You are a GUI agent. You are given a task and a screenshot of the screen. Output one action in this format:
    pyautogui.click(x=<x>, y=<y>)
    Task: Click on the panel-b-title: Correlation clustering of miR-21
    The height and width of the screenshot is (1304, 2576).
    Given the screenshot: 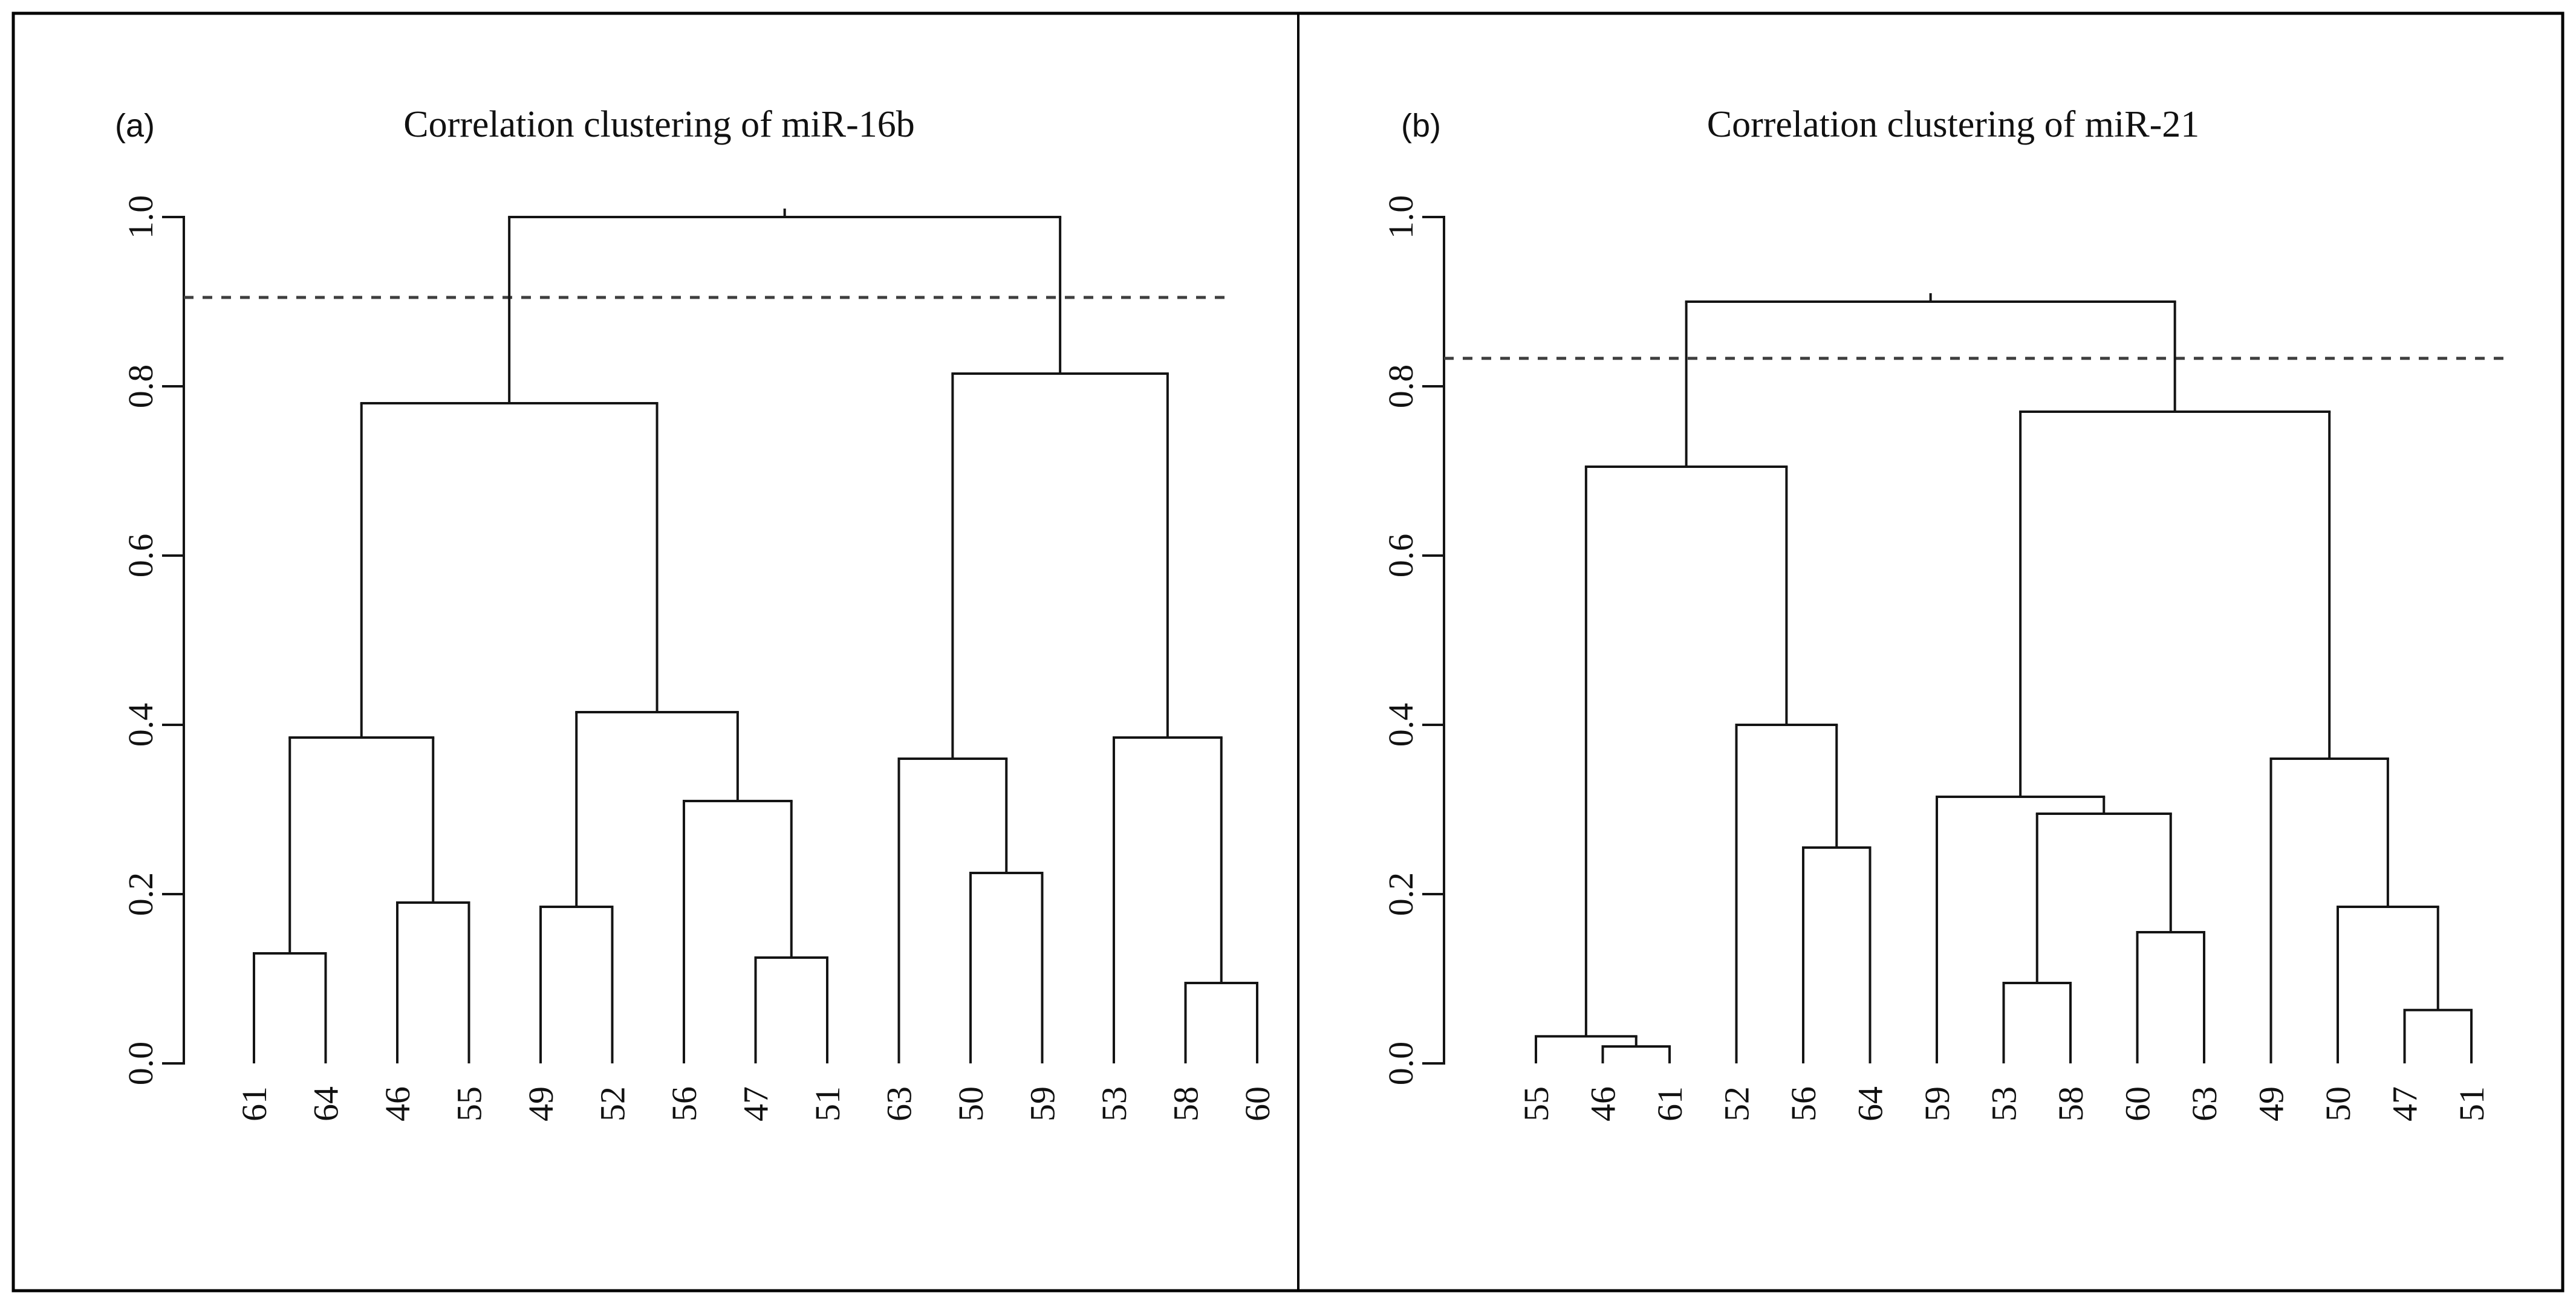 What is the action you would take?
    pyautogui.click(x=1953, y=124)
    